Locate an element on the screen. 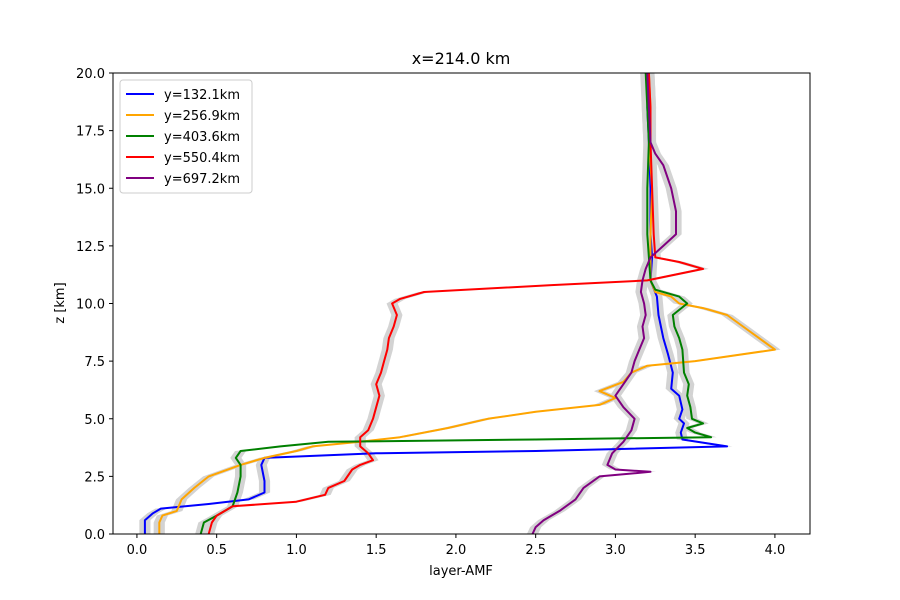 The image size is (900, 600). x-tick-label: 1.5 is located at coordinates (376, 550).